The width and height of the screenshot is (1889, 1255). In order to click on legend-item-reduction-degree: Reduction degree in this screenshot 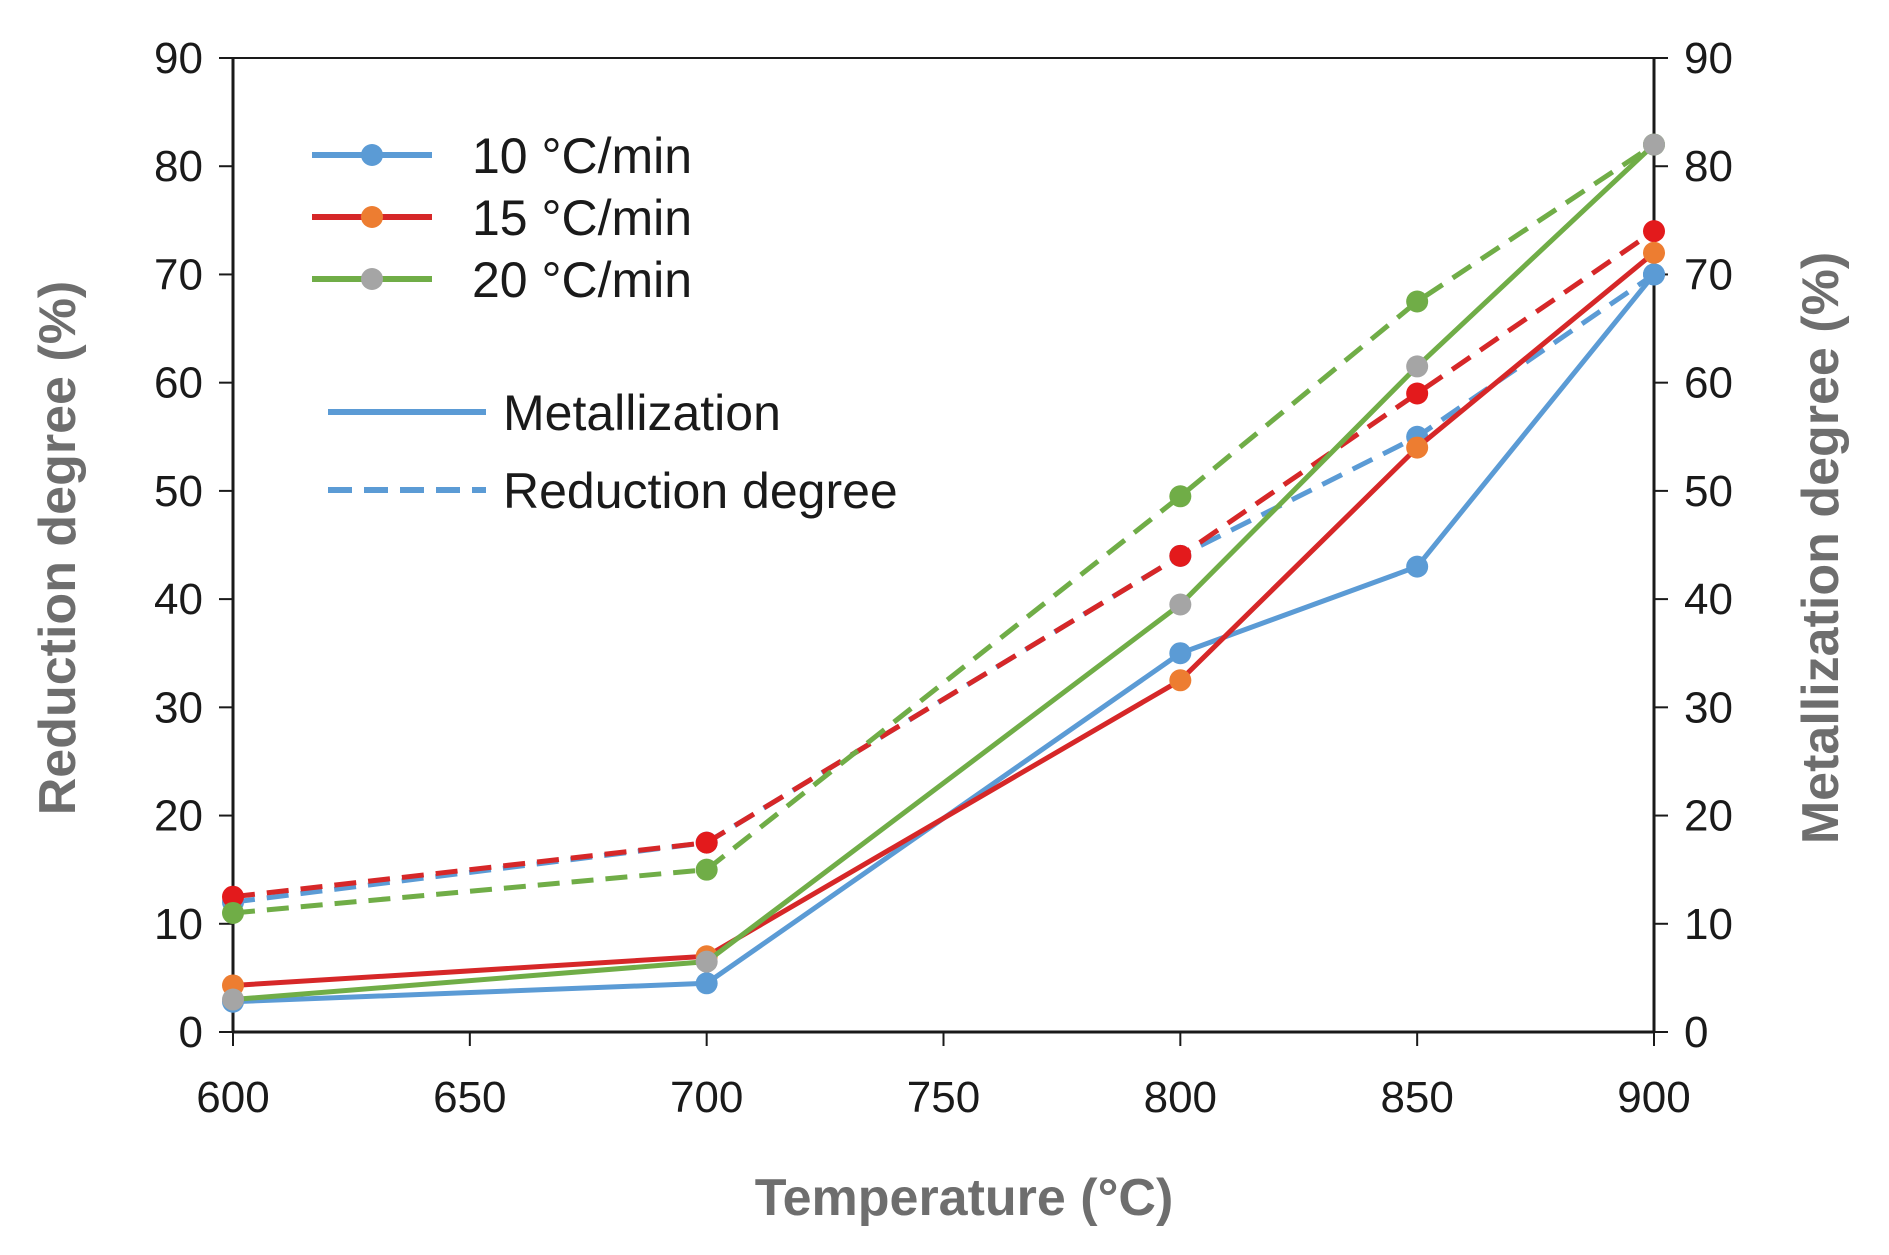, I will do `click(613, 491)`.